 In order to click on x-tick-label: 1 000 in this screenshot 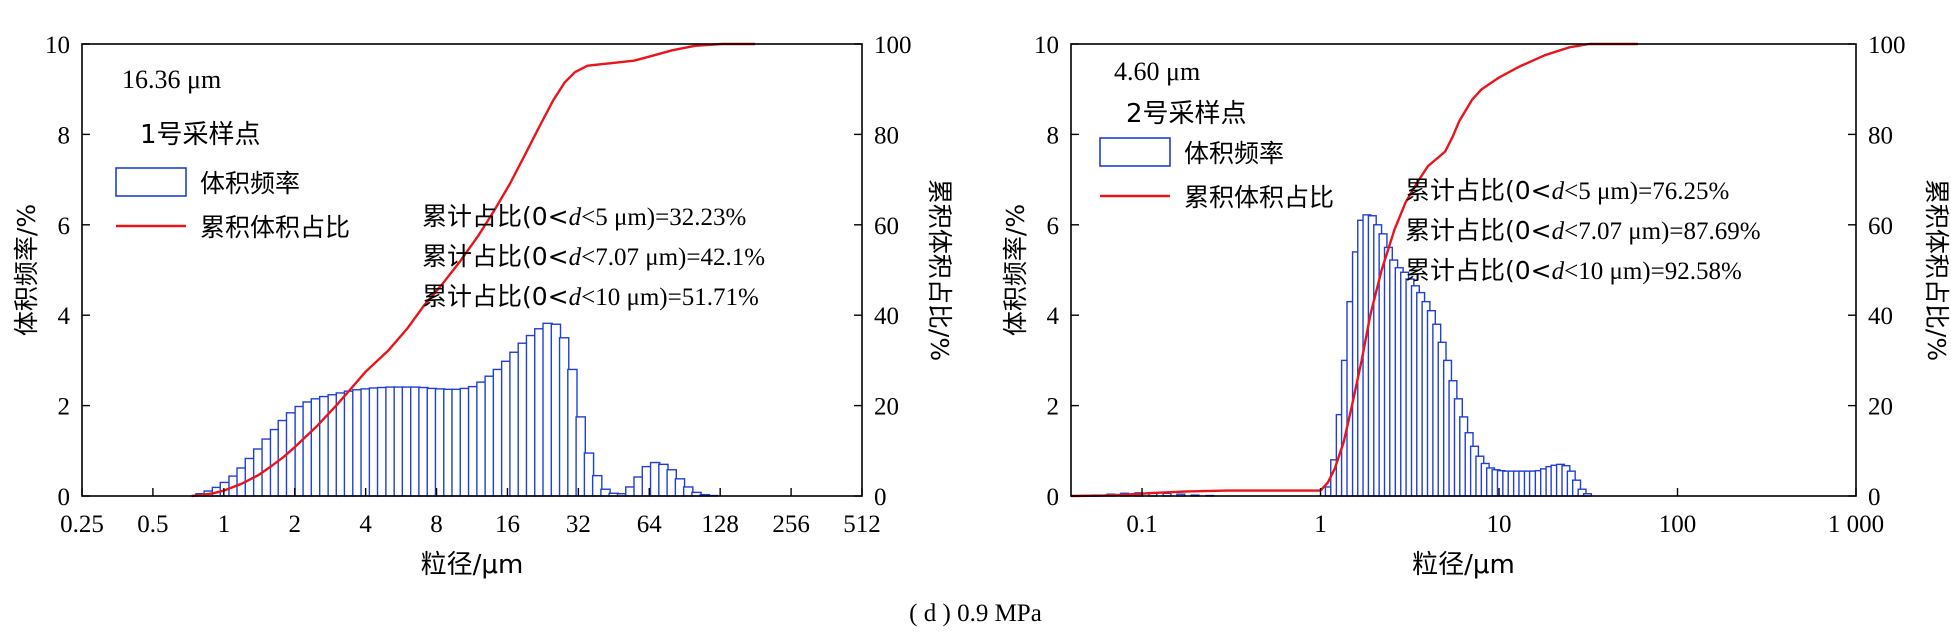, I will do `click(1856, 524)`.